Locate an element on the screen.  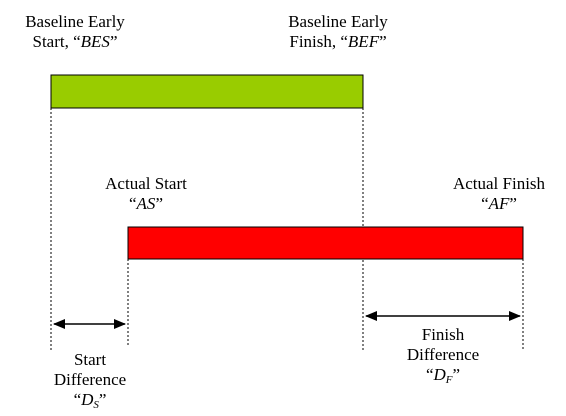
baseline-start-label: Baseline Early Start, “BES” is located at coordinates (77, 32).